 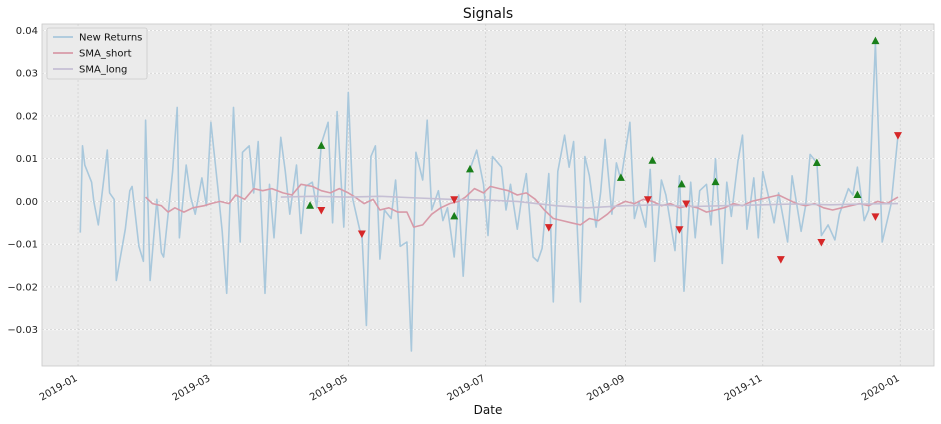 I want to click on legend-label: SMA_short, so click(x=105, y=54).